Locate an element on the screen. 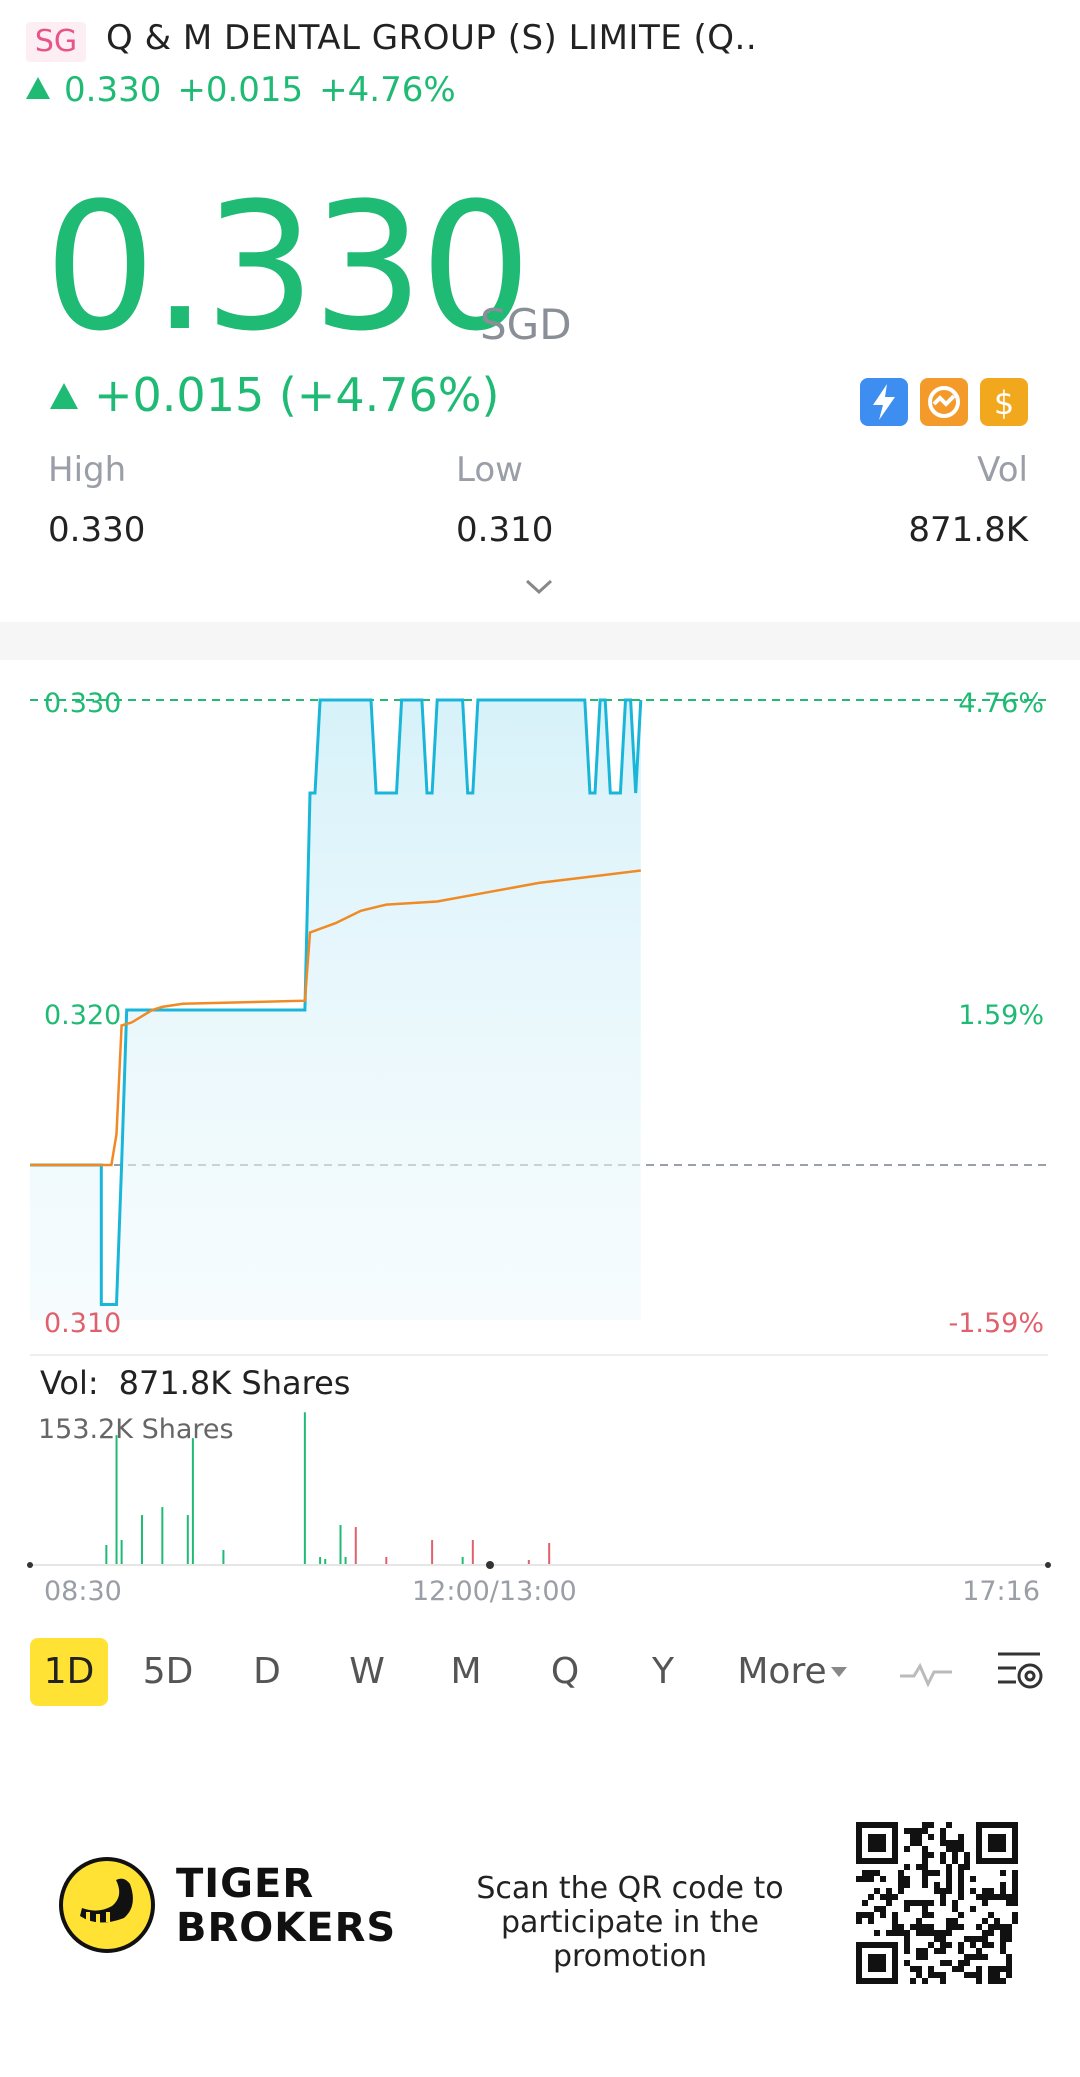 This screenshot has height=2077, width=1080. y-label-low: 0.310 is located at coordinates (83, 1323).